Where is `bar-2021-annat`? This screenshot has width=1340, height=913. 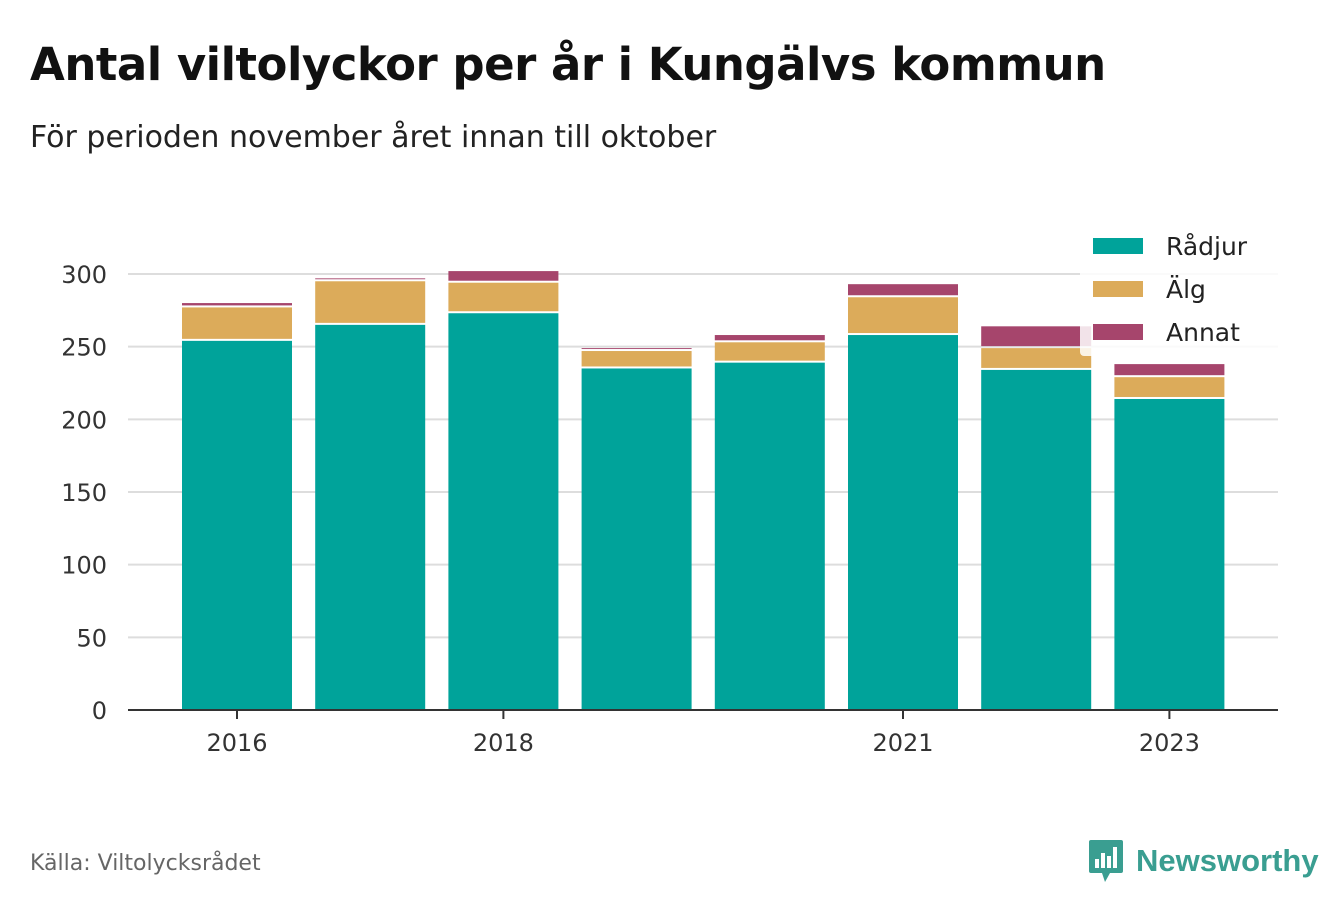 bar-2021-annat is located at coordinates (903, 290).